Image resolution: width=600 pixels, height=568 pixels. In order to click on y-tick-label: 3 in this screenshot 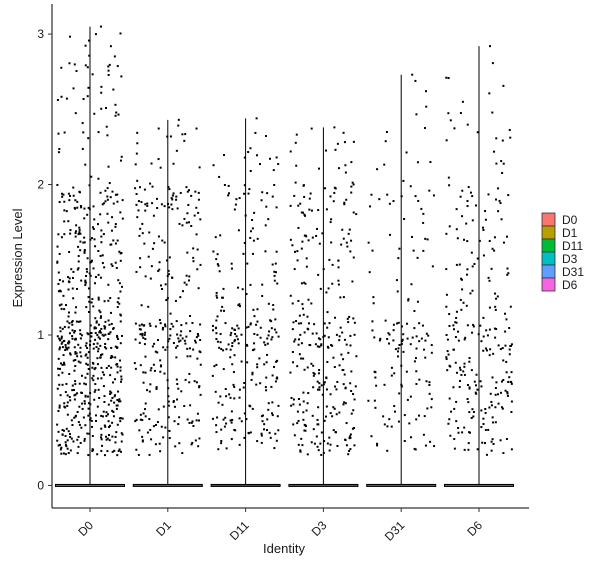, I will do `click(40, 34)`.